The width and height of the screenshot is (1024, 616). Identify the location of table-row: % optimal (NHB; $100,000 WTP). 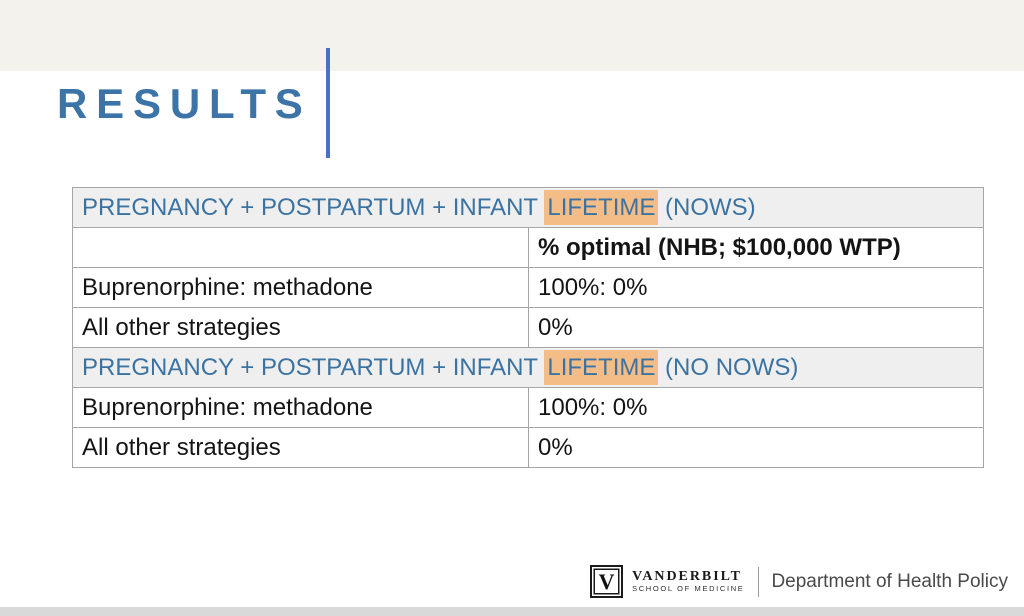
(528, 247).